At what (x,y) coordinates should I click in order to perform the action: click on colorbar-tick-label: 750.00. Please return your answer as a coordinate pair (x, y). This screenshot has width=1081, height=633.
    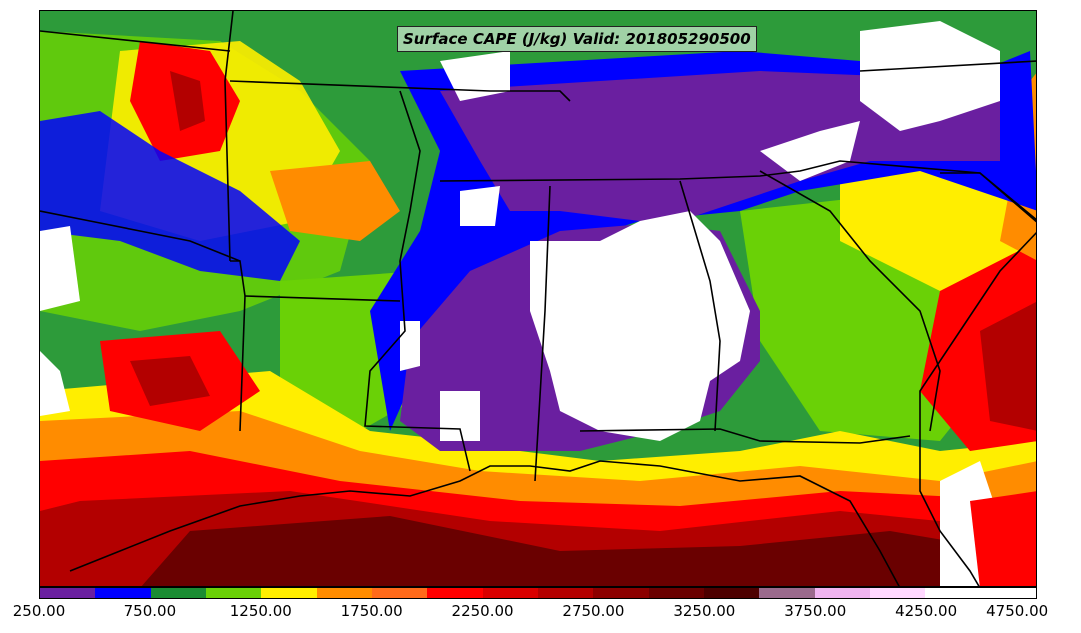
    Looking at the image, I should click on (150, 611).